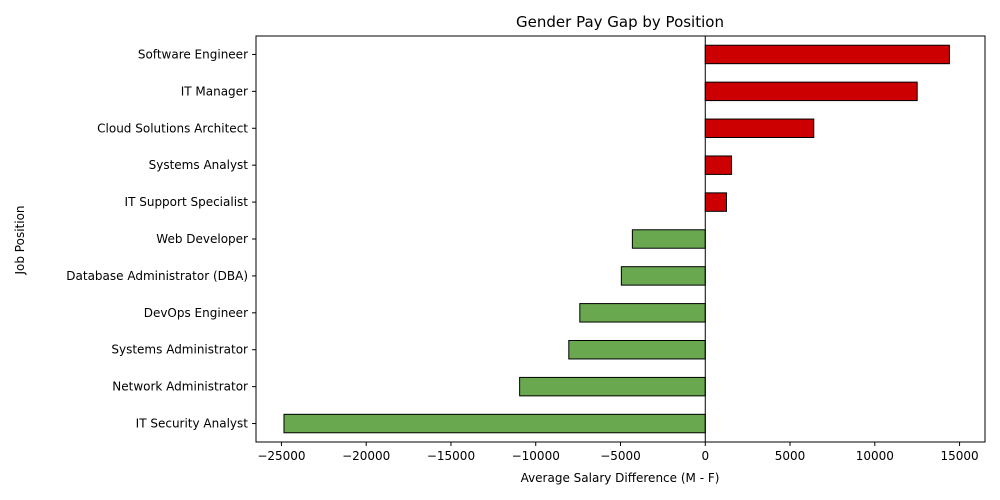 Image resolution: width=1000 pixels, height=500 pixels. I want to click on y-tick-label: Web Developer, so click(202, 239).